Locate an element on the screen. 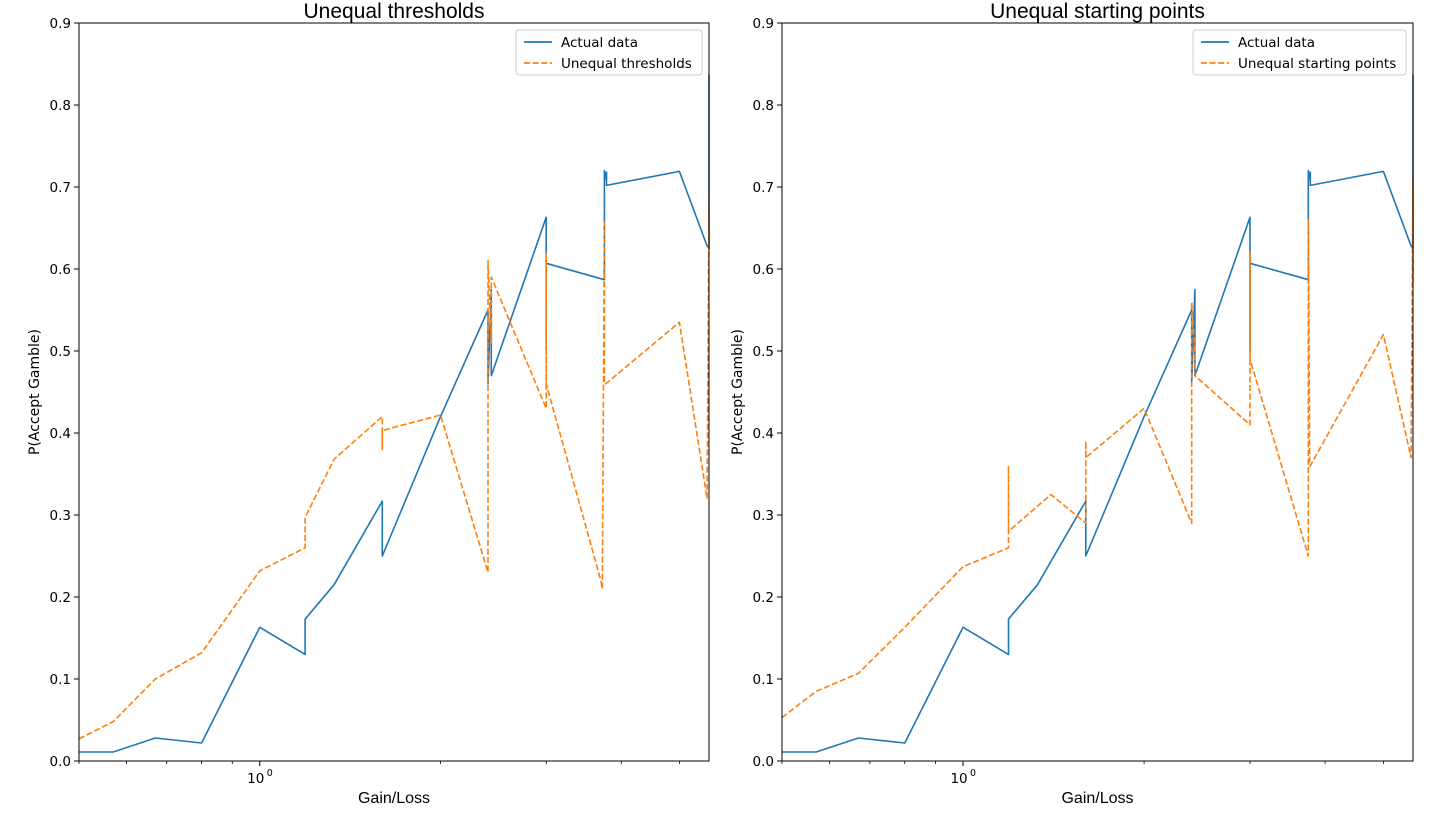  legend-label: Unequal starting points is located at coordinates (1317, 64).